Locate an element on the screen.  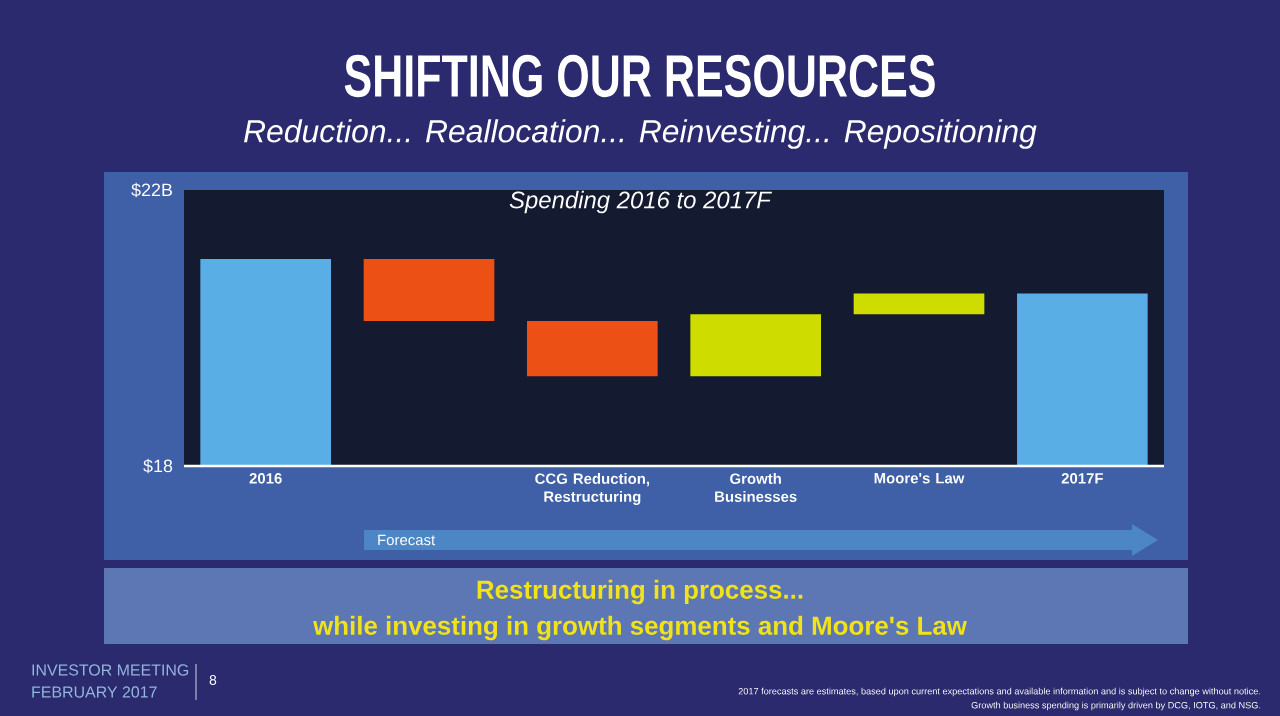
y-tick-label: $22B is located at coordinates (152, 190).